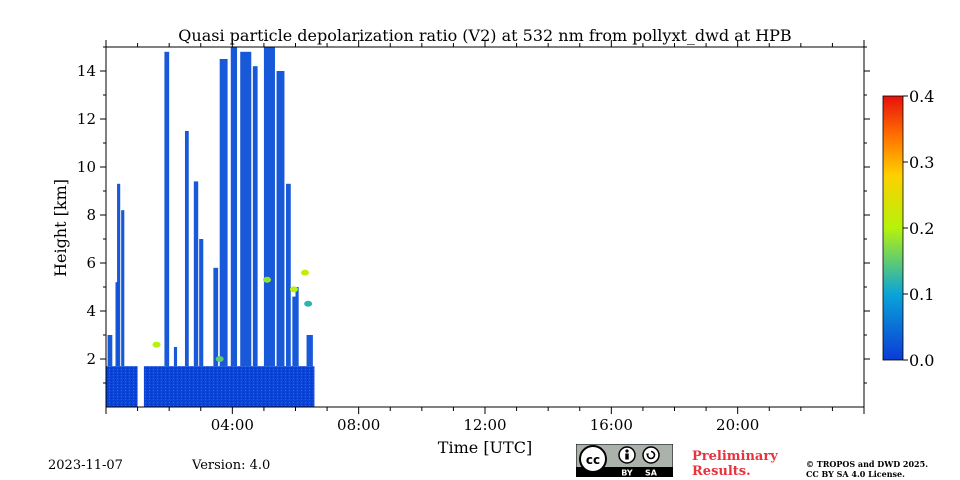 This screenshot has width=960, height=480. What do you see at coordinates (624, 460) in the screenshot?
I see `cc-license-badge: cc BY SA` at bounding box center [624, 460].